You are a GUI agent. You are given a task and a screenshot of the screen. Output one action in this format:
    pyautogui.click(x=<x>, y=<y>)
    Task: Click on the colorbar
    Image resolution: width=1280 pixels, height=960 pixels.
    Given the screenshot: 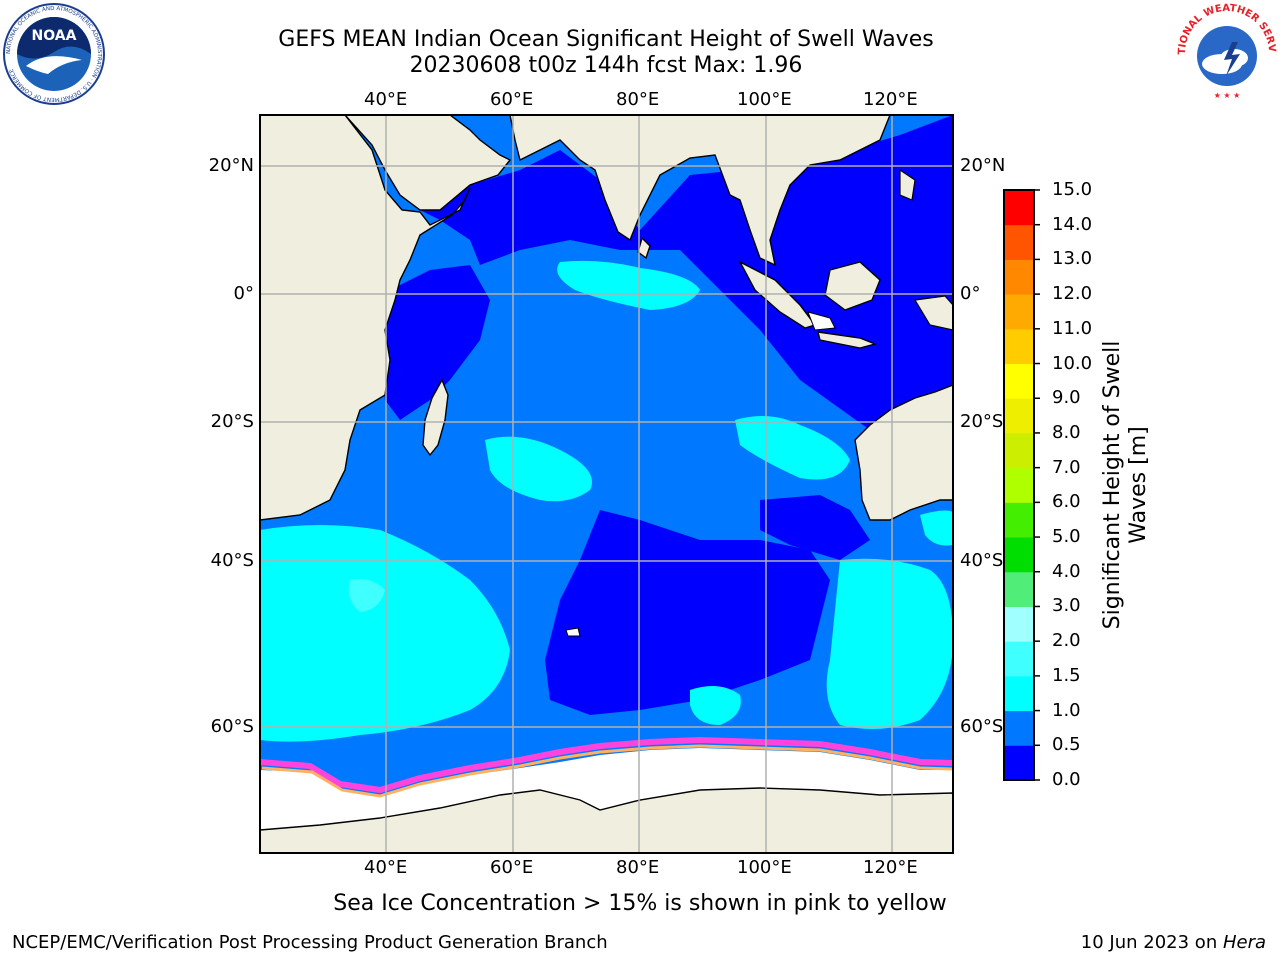 What is the action you would take?
    pyautogui.click(x=1021, y=485)
    